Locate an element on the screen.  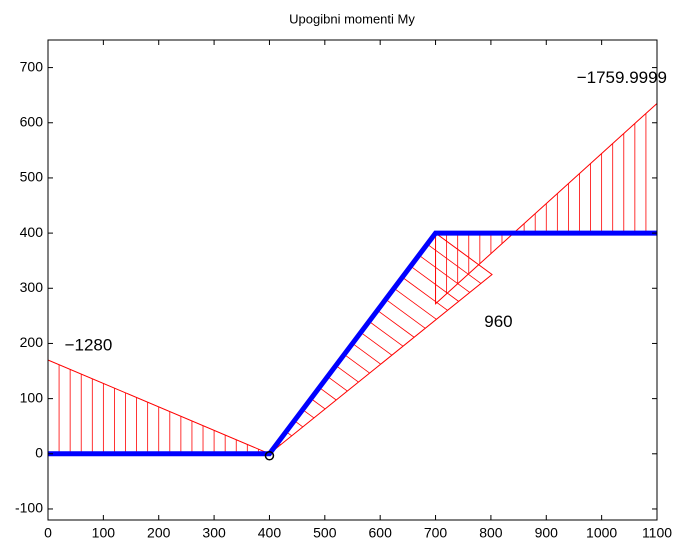
annotation: −1759.9999 is located at coordinates (622, 77).